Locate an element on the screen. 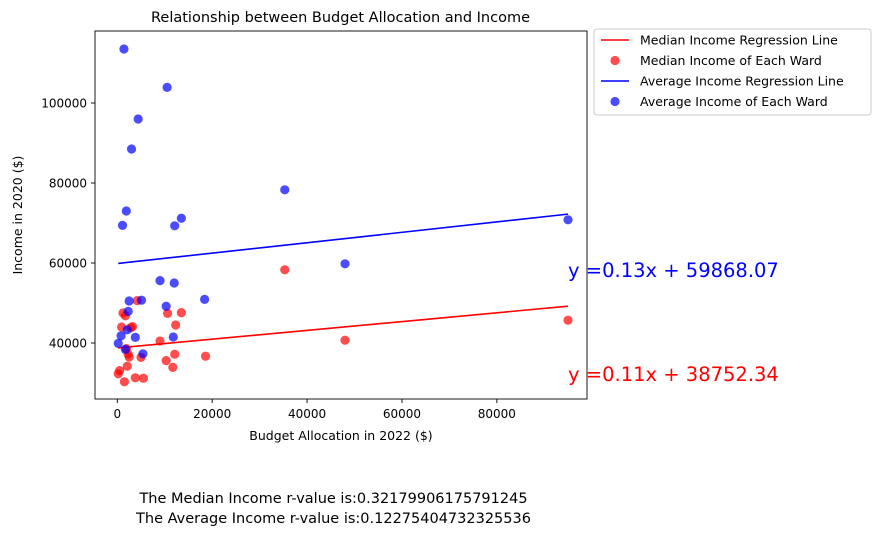 The height and width of the screenshot is (537, 881). x-tick-label: 40000 is located at coordinates (307, 414).